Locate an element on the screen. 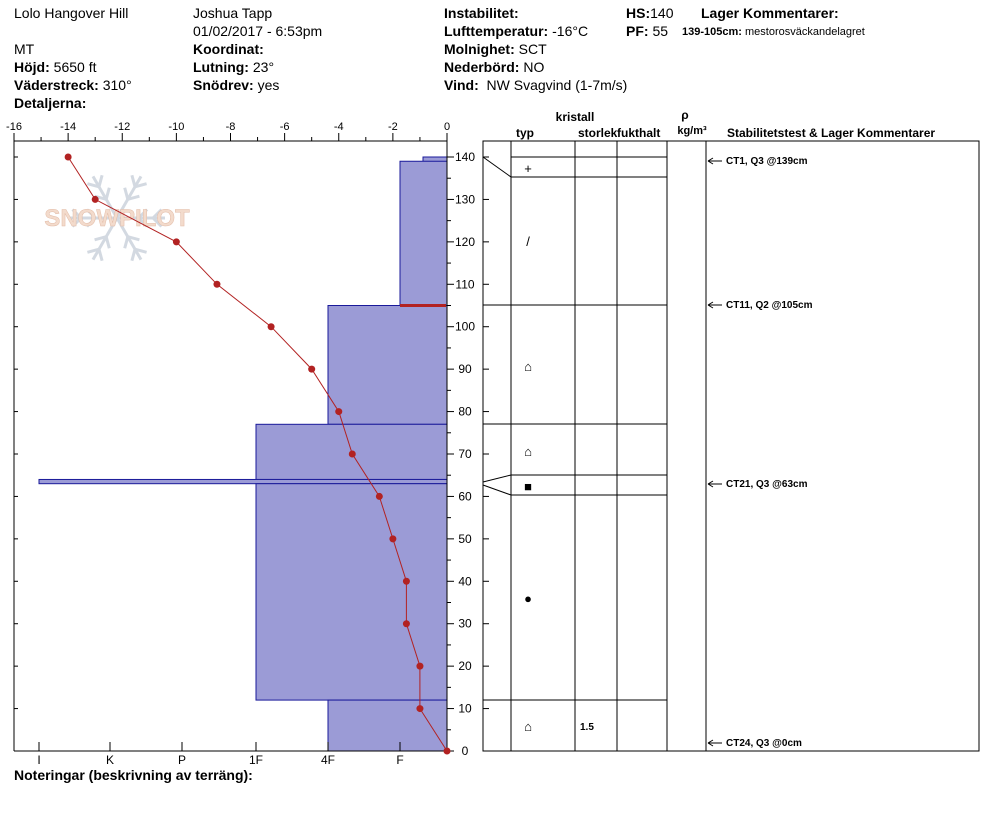 Image resolution: width=994 pixels, height=840 pixels. snowflake-icon is located at coordinates (117, 218).